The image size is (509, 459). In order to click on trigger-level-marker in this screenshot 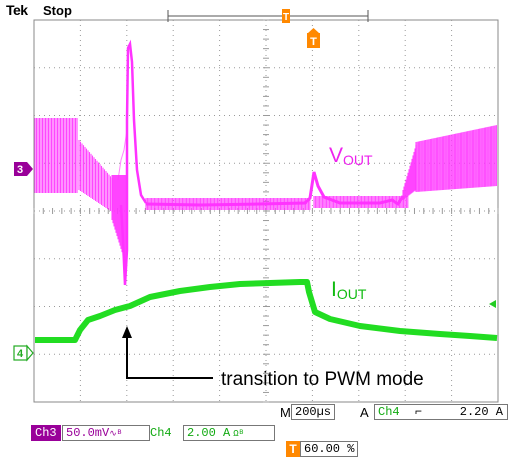, I will do `click(492, 304)`.